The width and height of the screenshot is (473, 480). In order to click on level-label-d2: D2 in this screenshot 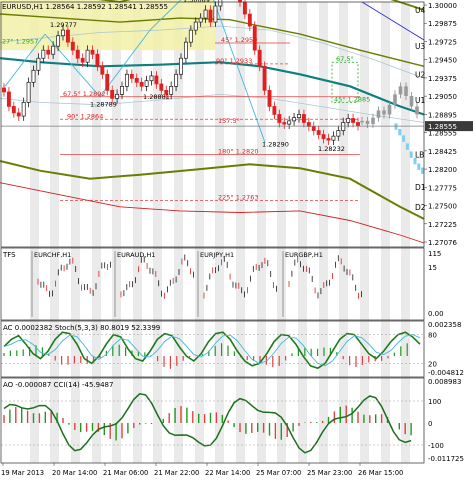, I will do `click(420, 207)`.